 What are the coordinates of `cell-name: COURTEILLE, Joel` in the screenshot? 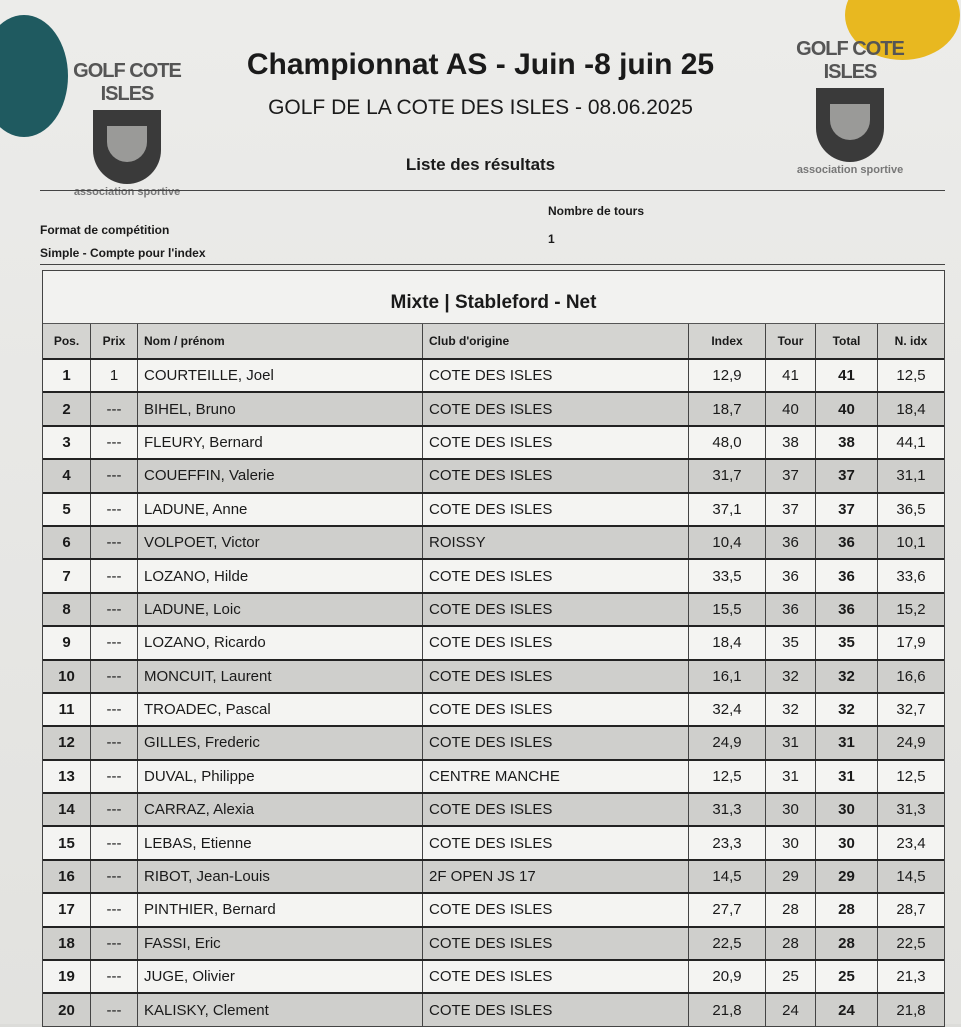 It's located at (280, 376).